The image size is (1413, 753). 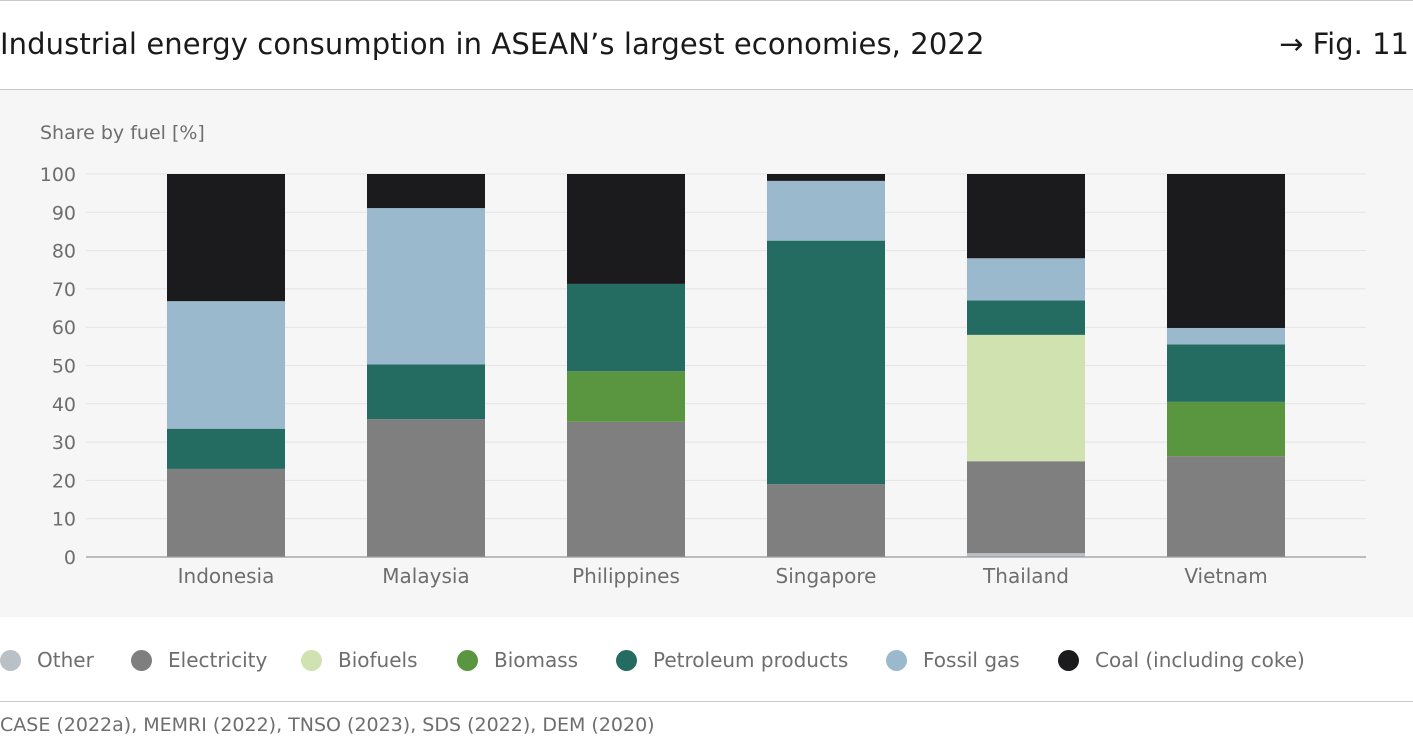 What do you see at coordinates (226, 365) in the screenshot?
I see `bar-segment-indonesia-fossil-gas` at bounding box center [226, 365].